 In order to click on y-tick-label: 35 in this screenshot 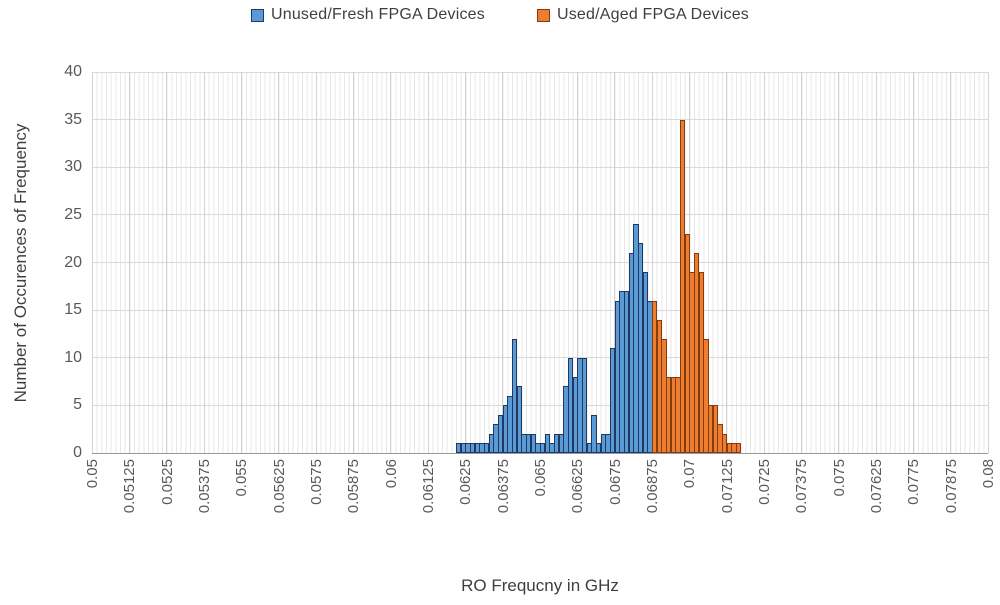, I will do `click(73, 119)`.